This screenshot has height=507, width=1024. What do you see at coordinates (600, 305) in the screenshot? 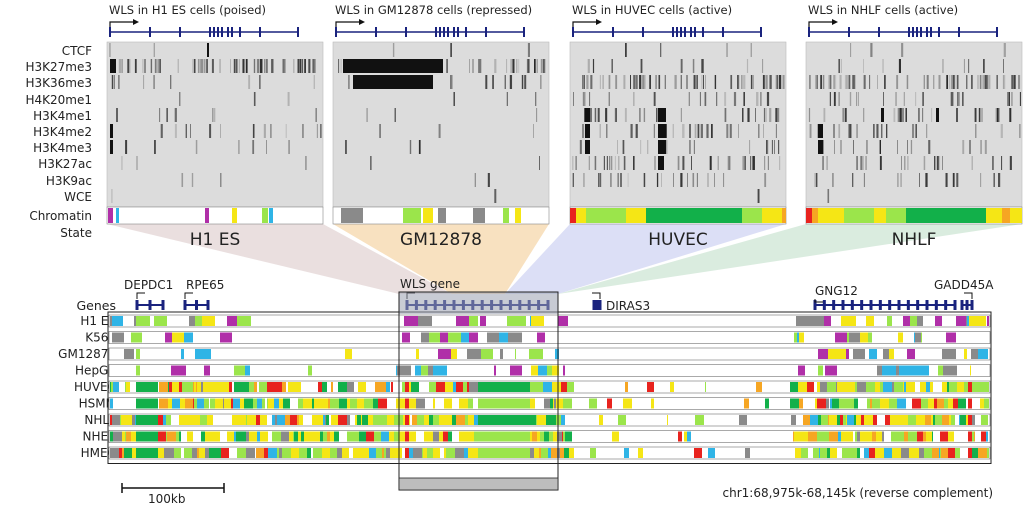
I see `gene-exon` at bounding box center [600, 305].